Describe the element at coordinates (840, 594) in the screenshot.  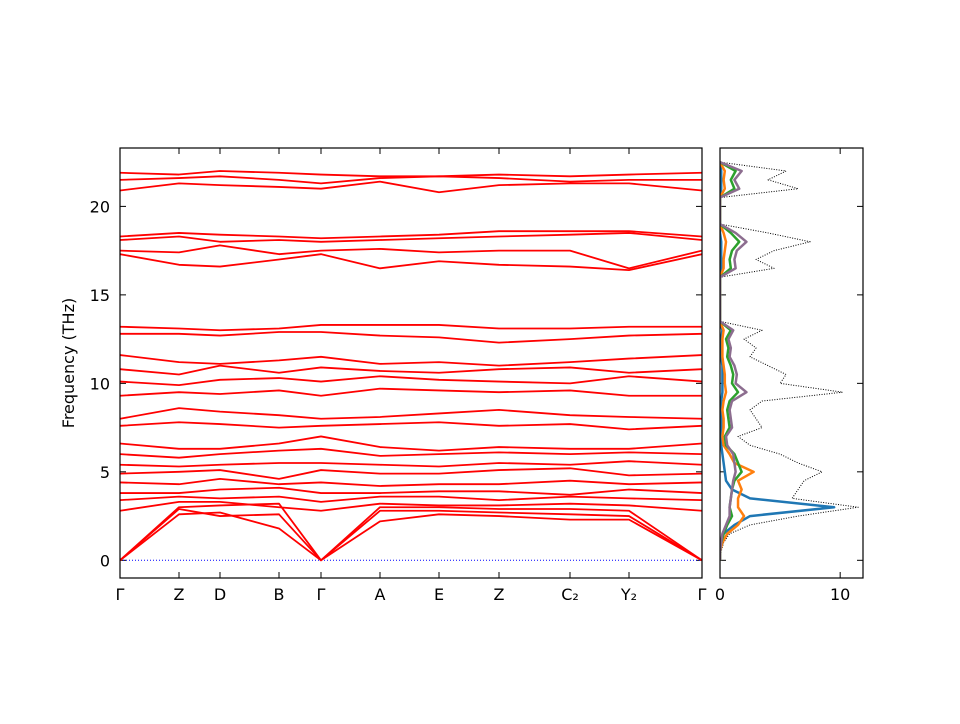
I see `x-tick-label: 10` at that location.